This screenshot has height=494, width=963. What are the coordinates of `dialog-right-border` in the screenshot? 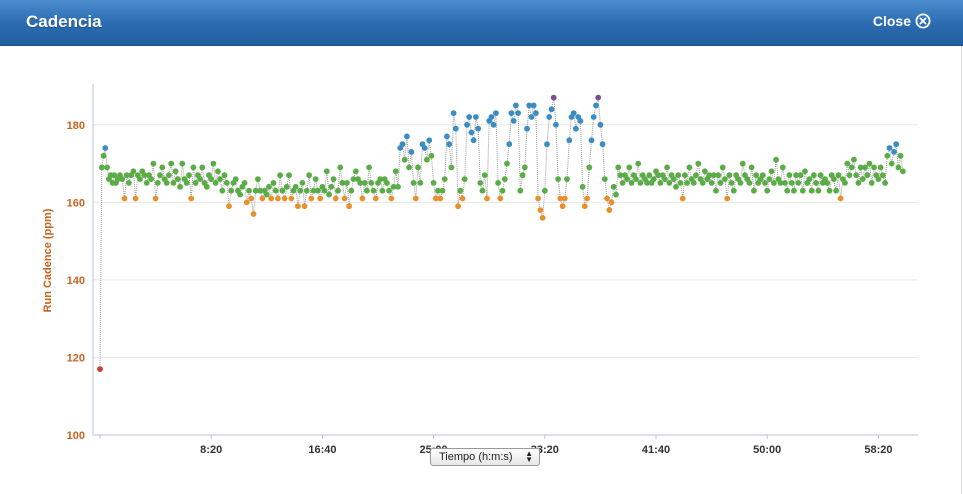 It's located at (961, 270).